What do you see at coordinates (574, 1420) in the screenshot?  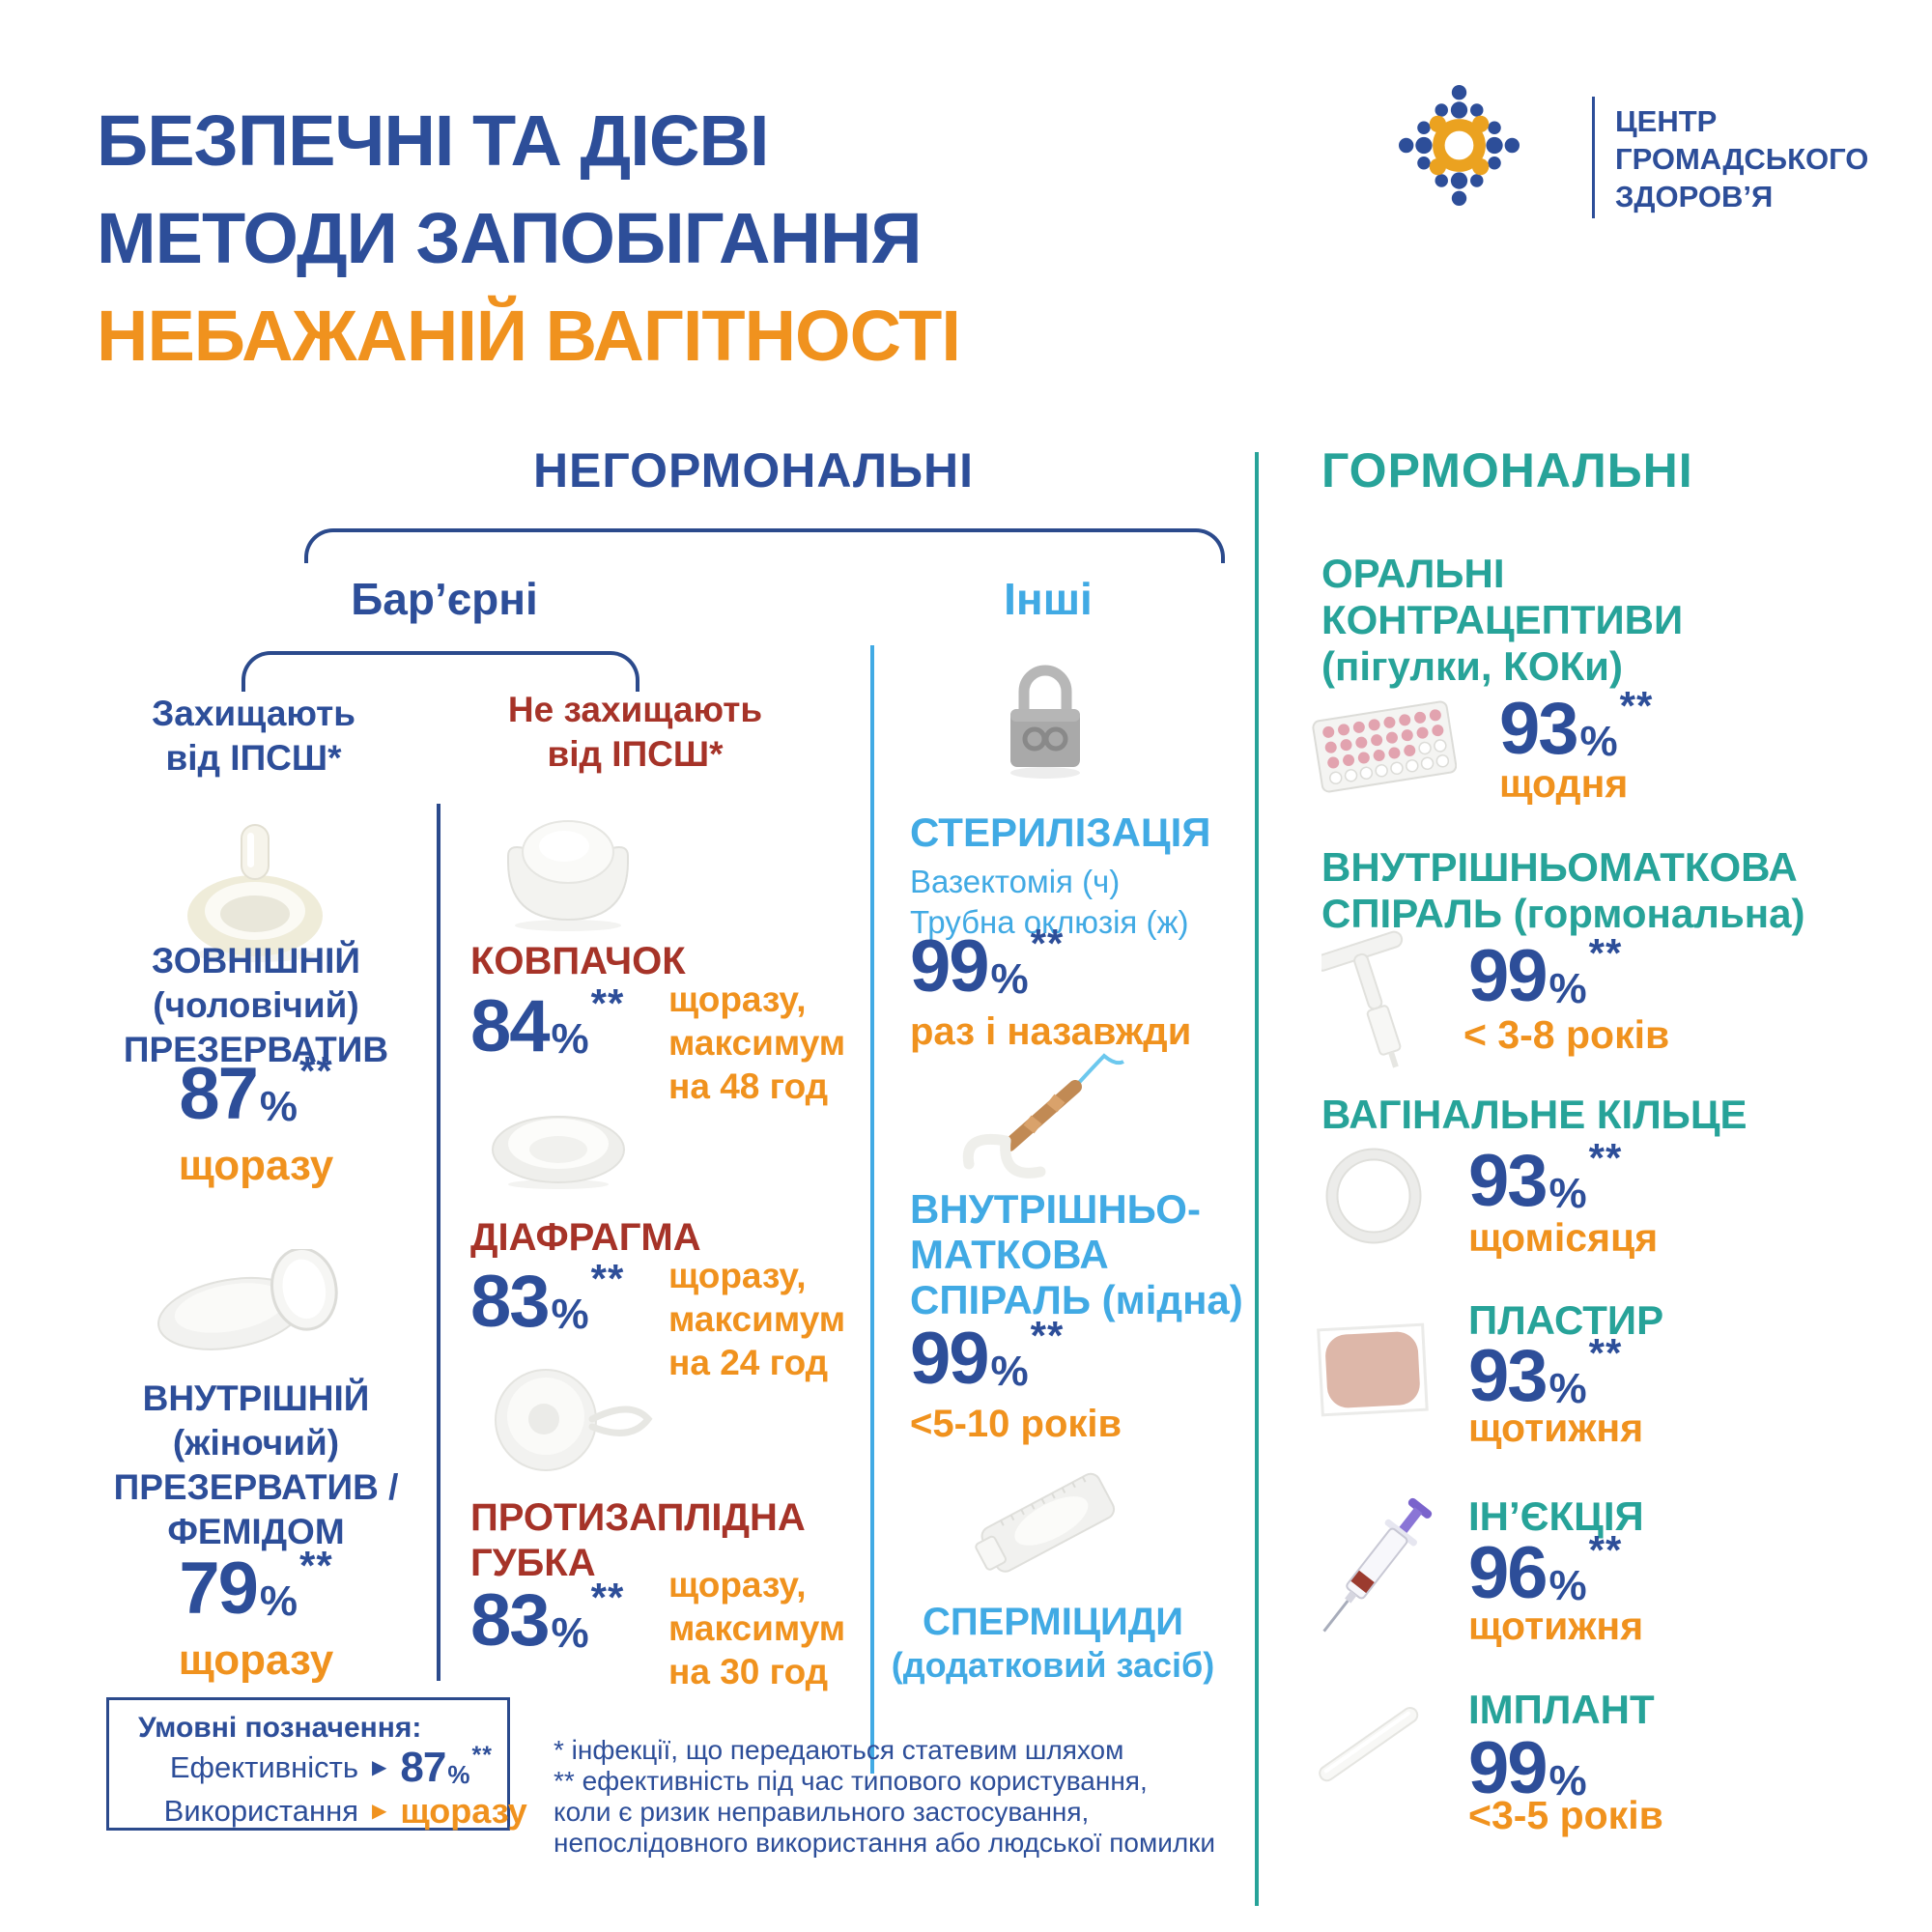 I see `sponge-image` at bounding box center [574, 1420].